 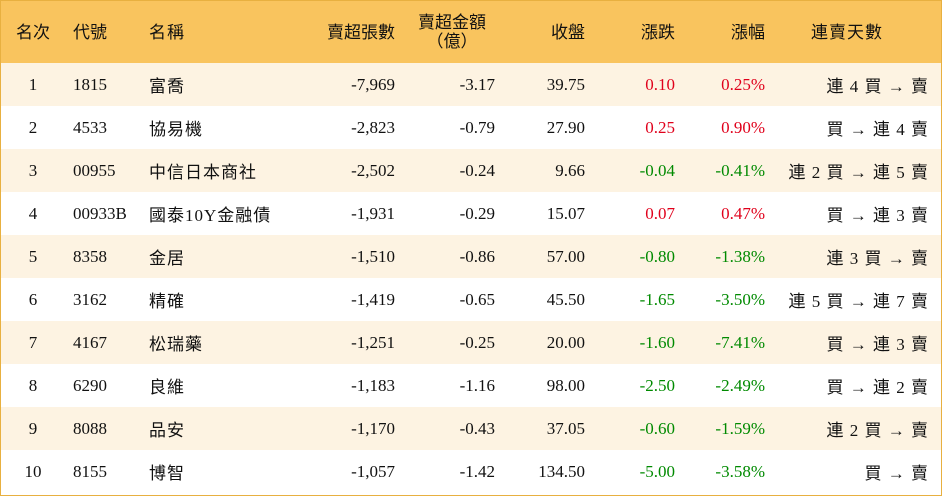 I want to click on net-sell-lots-cell: -1,170, so click(x=373, y=428).